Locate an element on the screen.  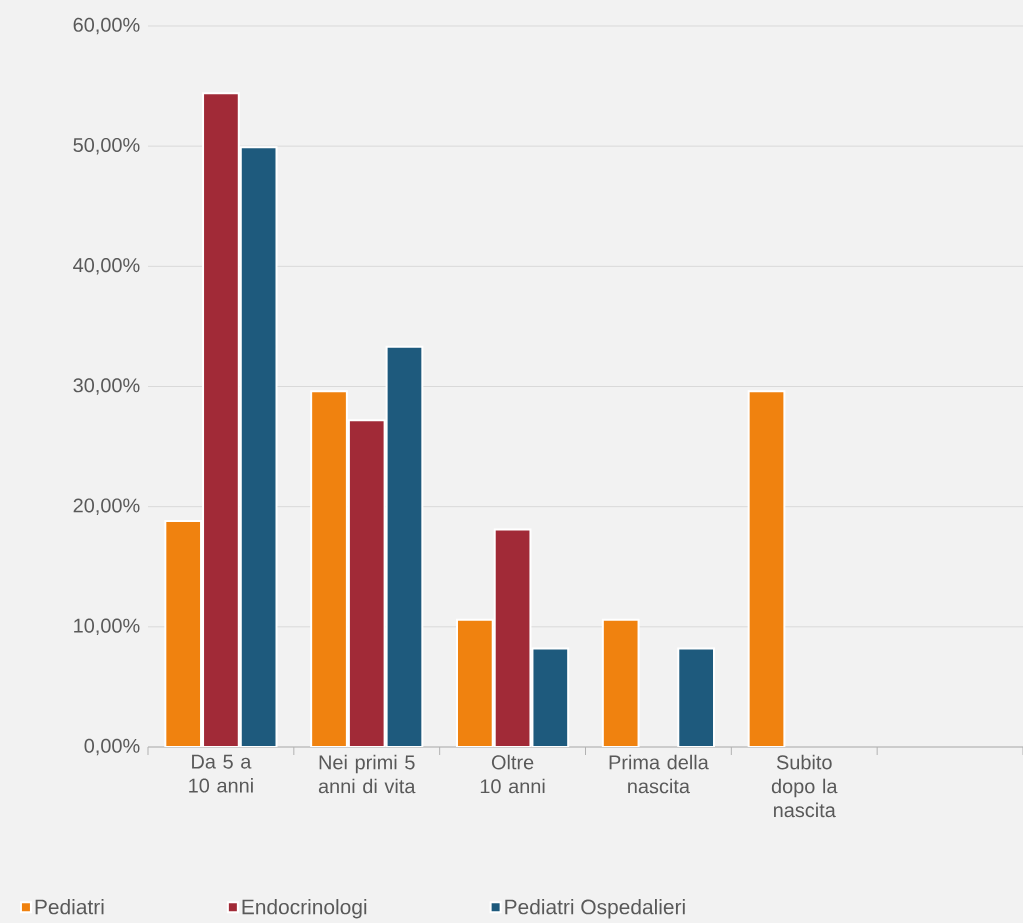
y-tick-label: 0,00% is located at coordinates (112, 747).